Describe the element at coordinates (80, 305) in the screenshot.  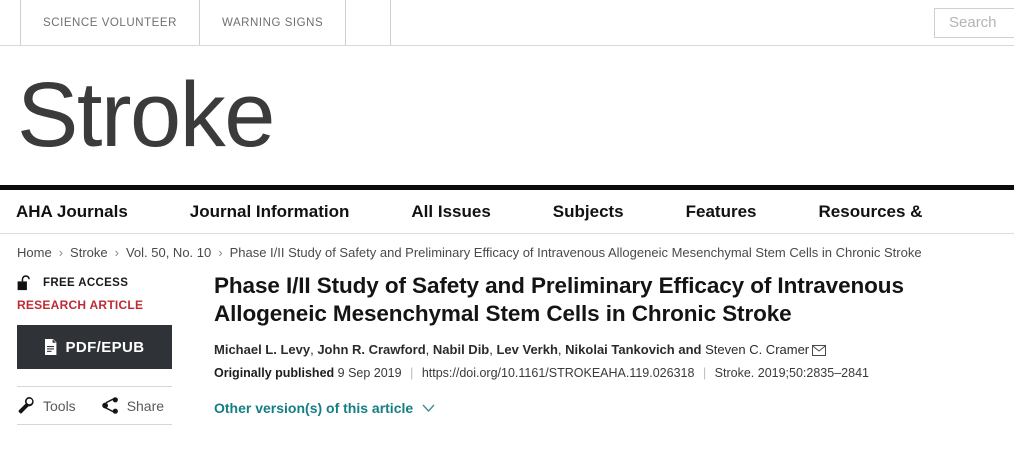
I see `article-type-label: RESEARCH ARTICLE` at that location.